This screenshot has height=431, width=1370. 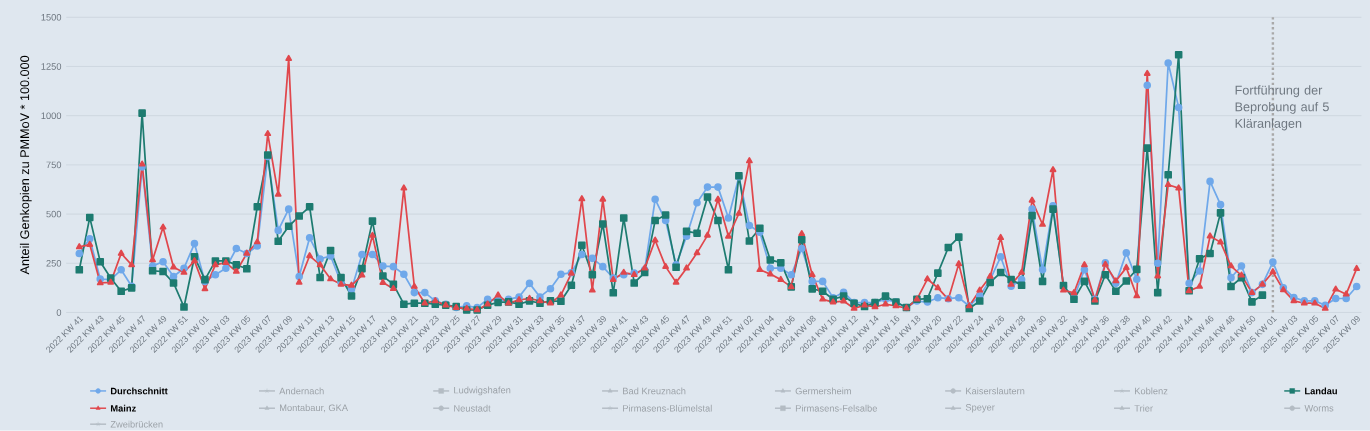 What do you see at coordinates (51, 66) in the screenshot?
I see `y-tick-label: 1250` at bounding box center [51, 66].